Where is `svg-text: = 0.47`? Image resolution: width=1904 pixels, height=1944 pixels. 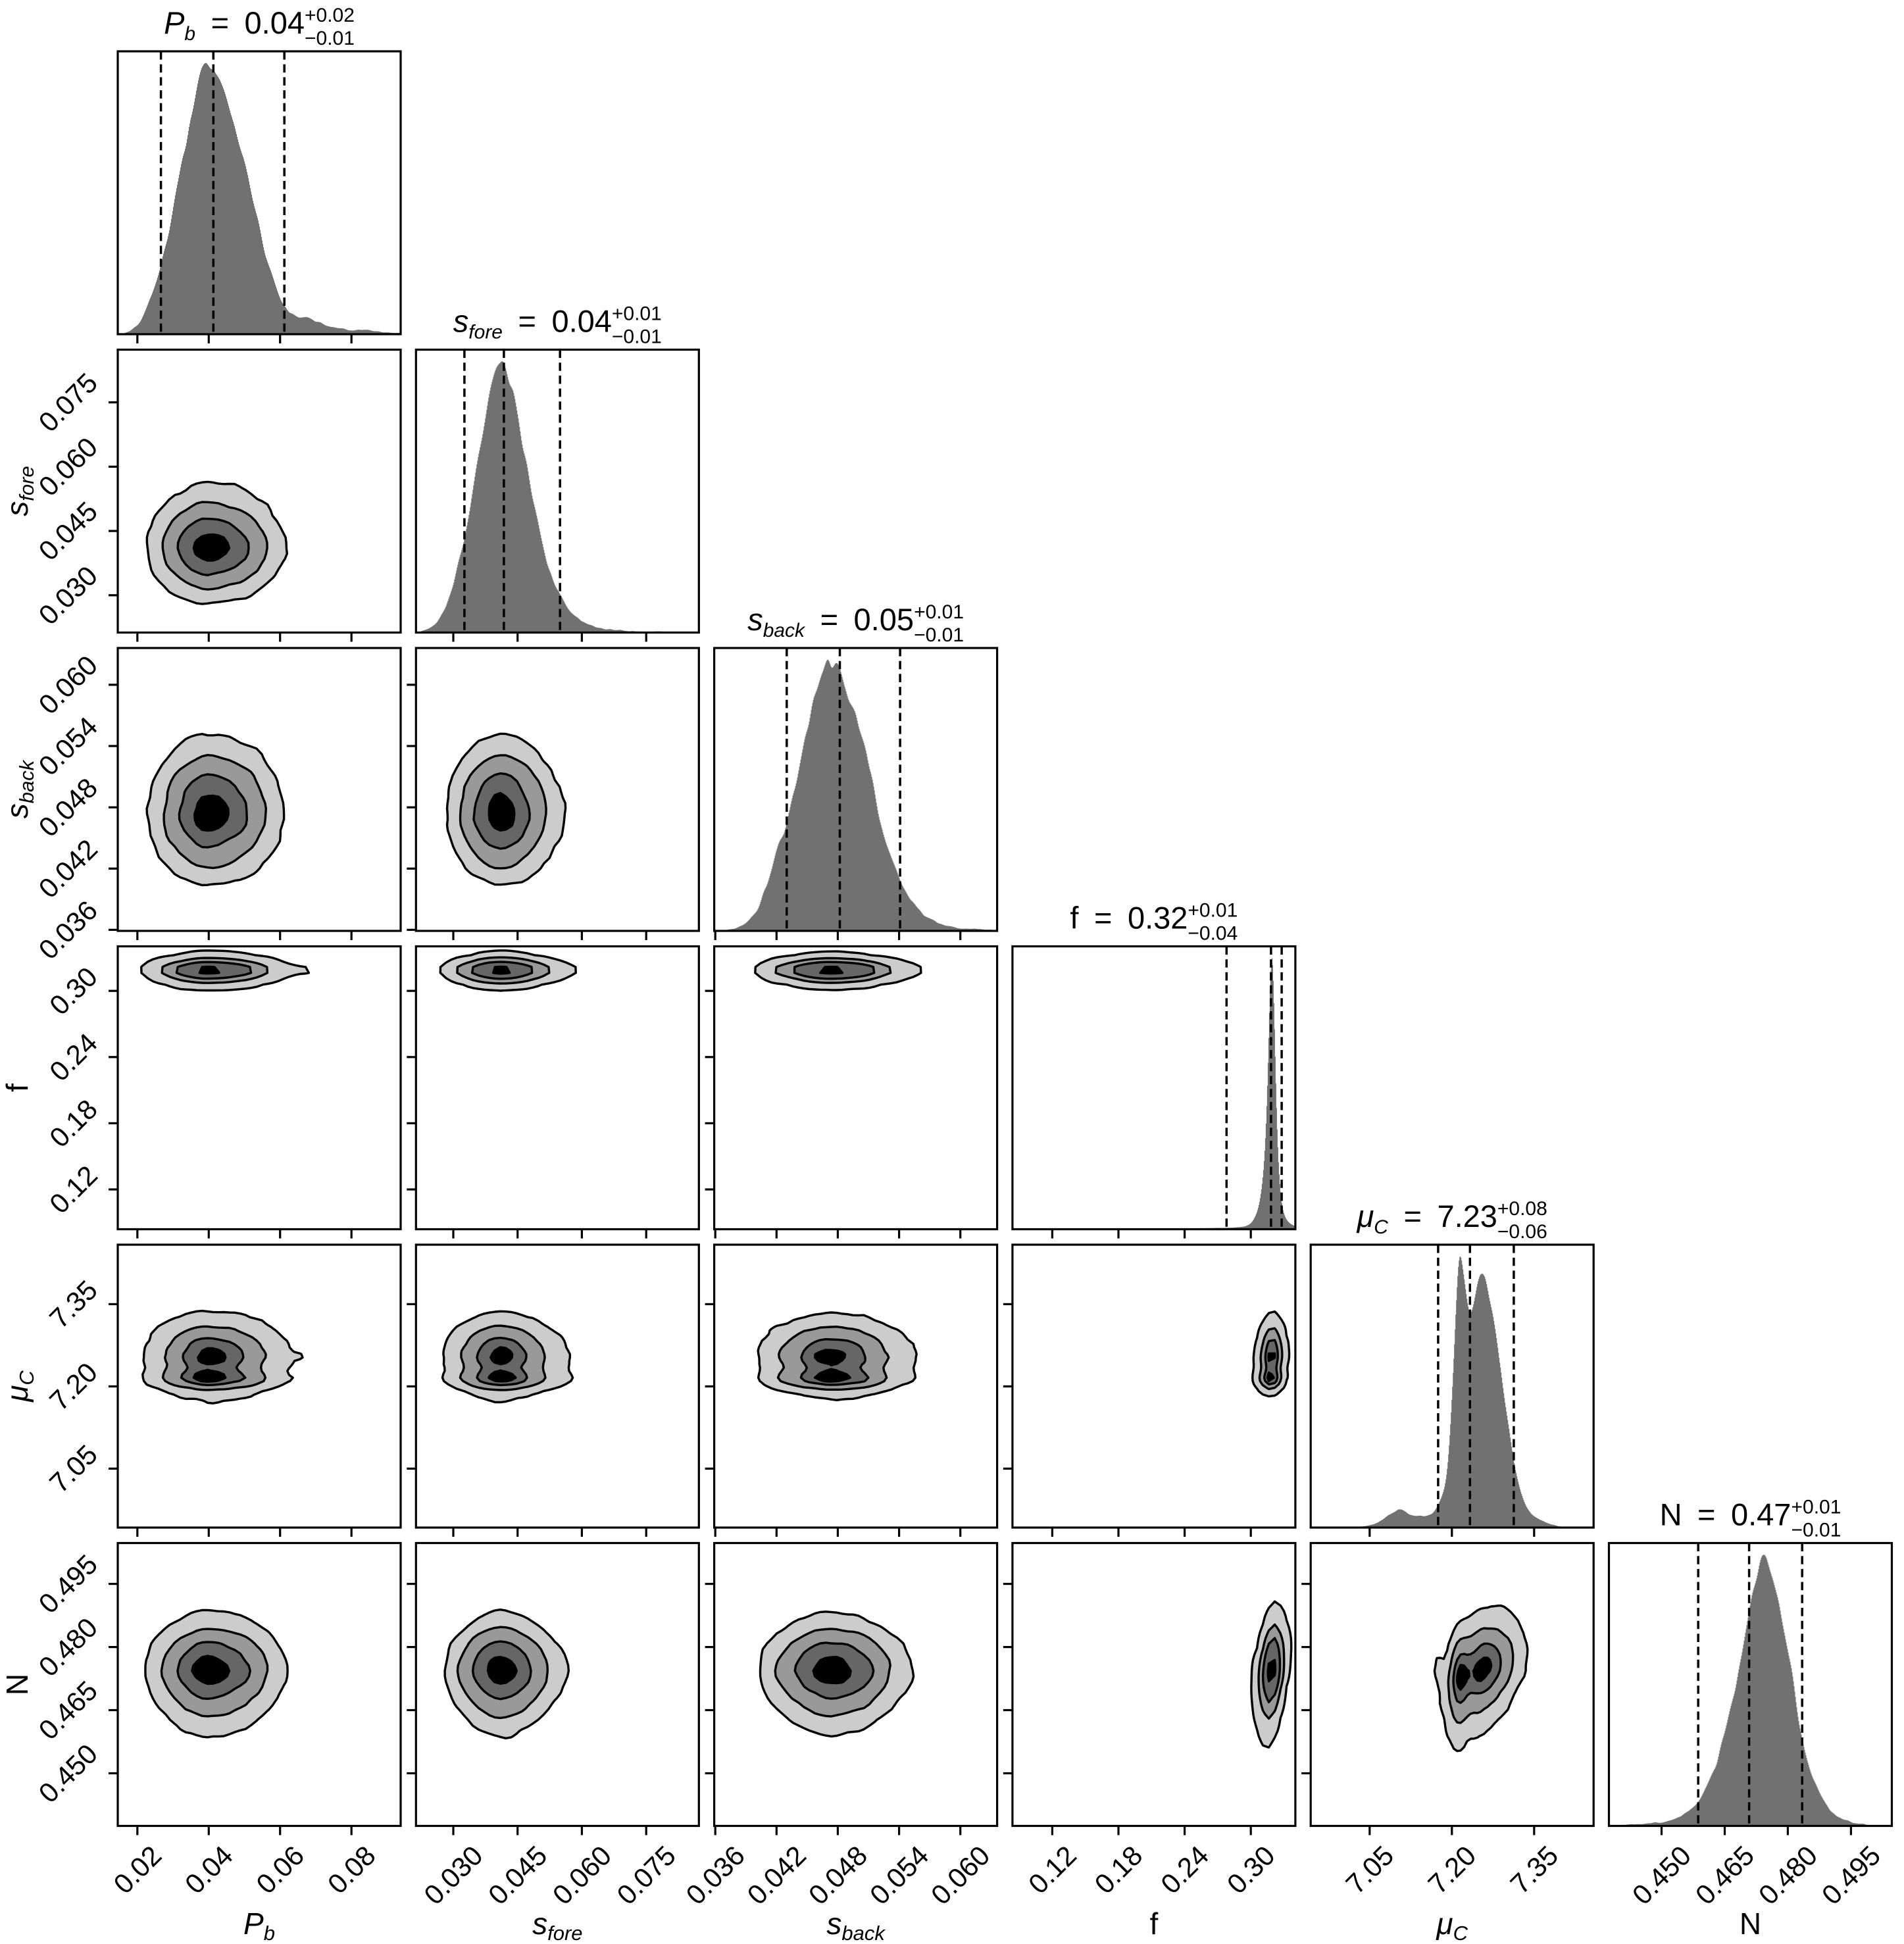
svg-text: = 0.47 is located at coordinates (1736, 1514).